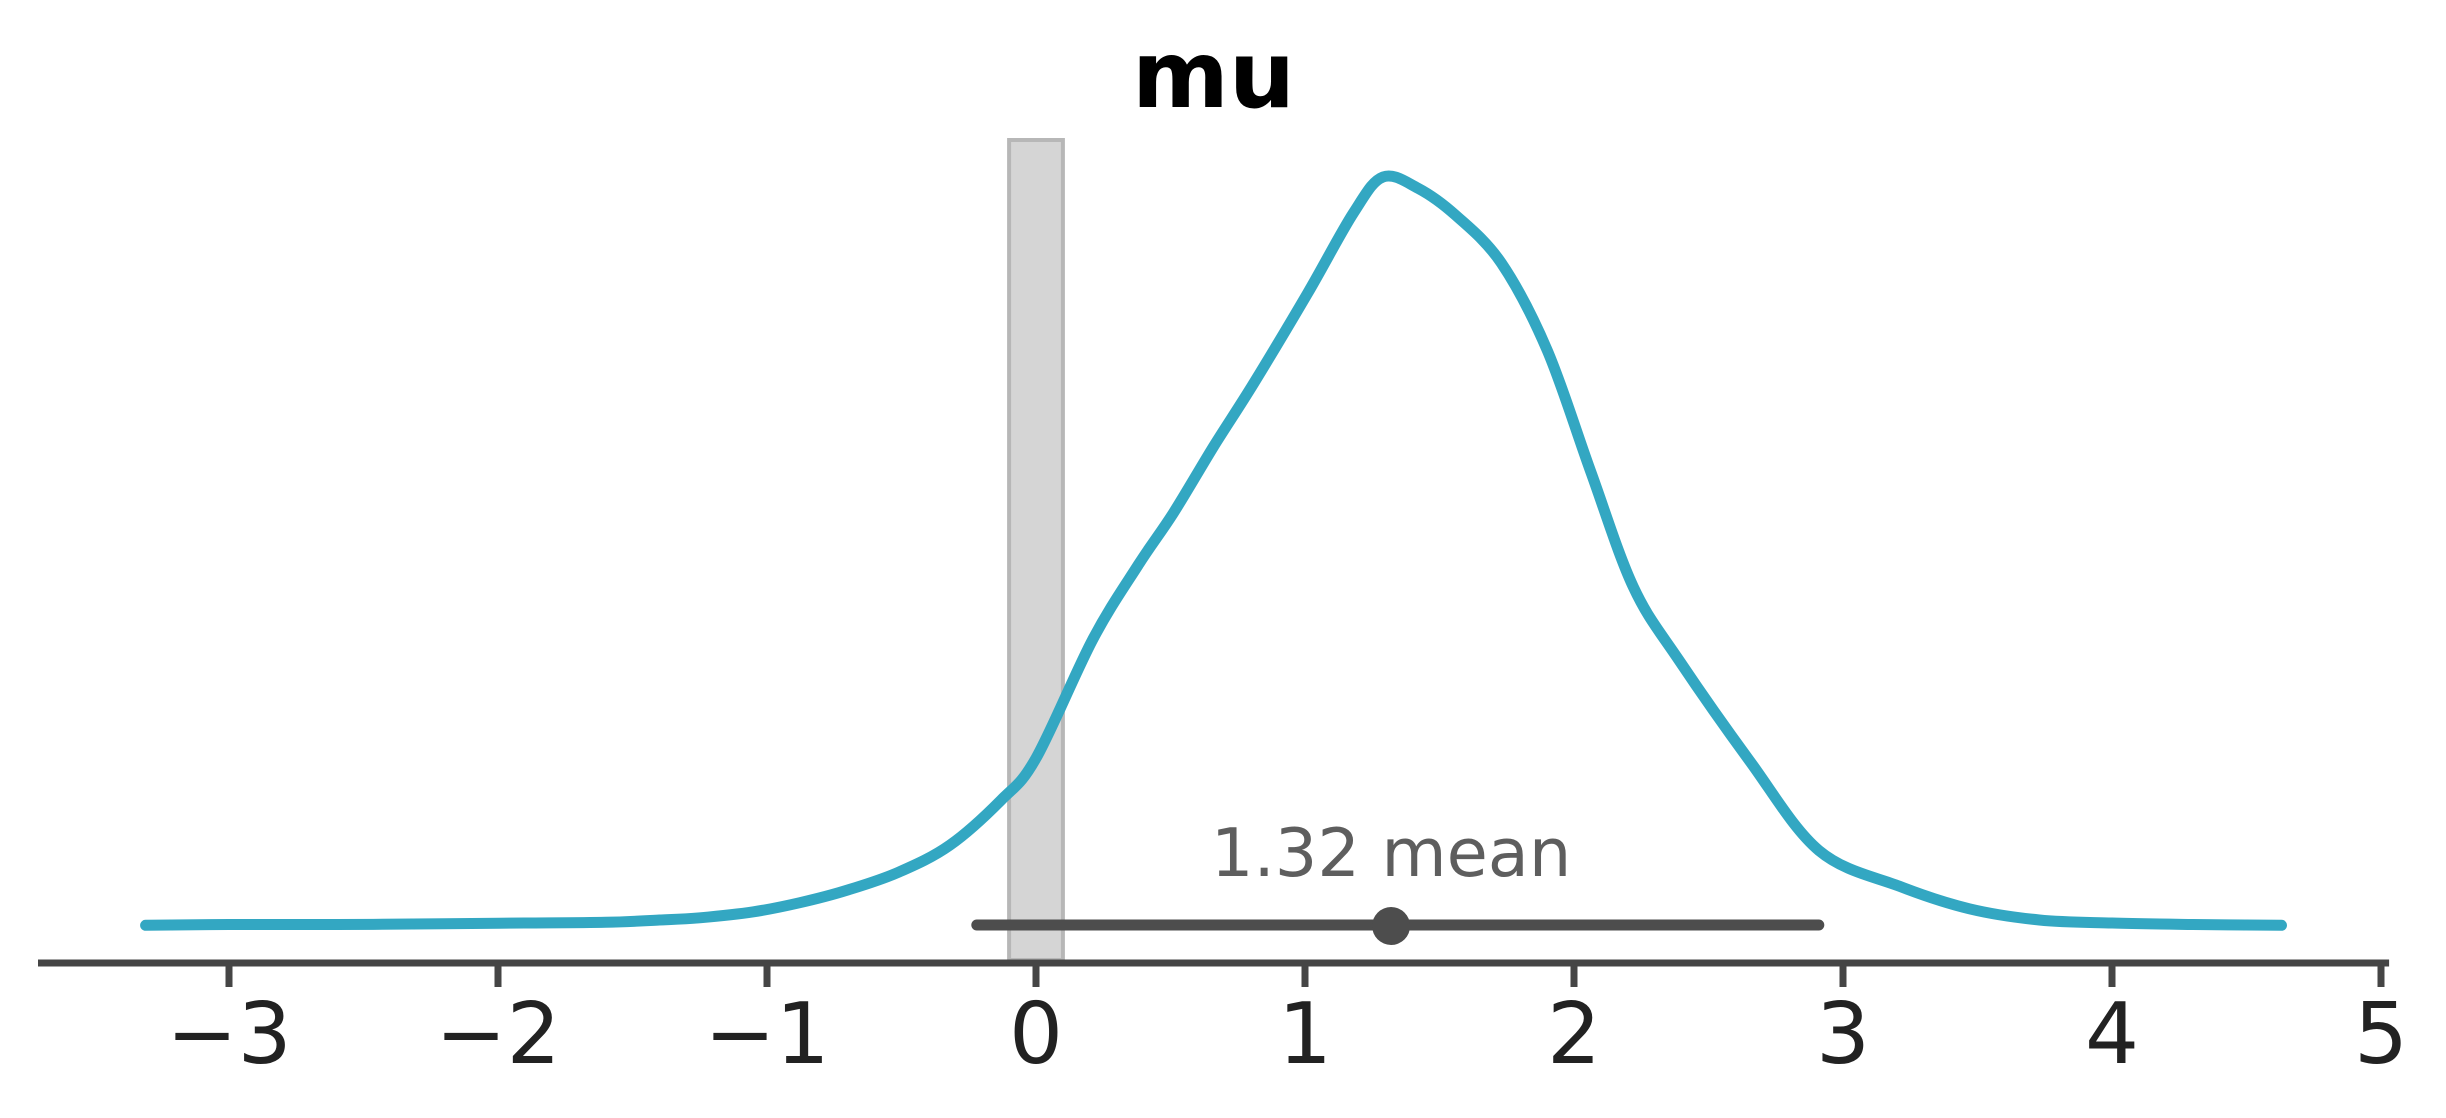 The image size is (2446, 1118). I want to click on x-tick-label: 2, so click(1574, 1034).